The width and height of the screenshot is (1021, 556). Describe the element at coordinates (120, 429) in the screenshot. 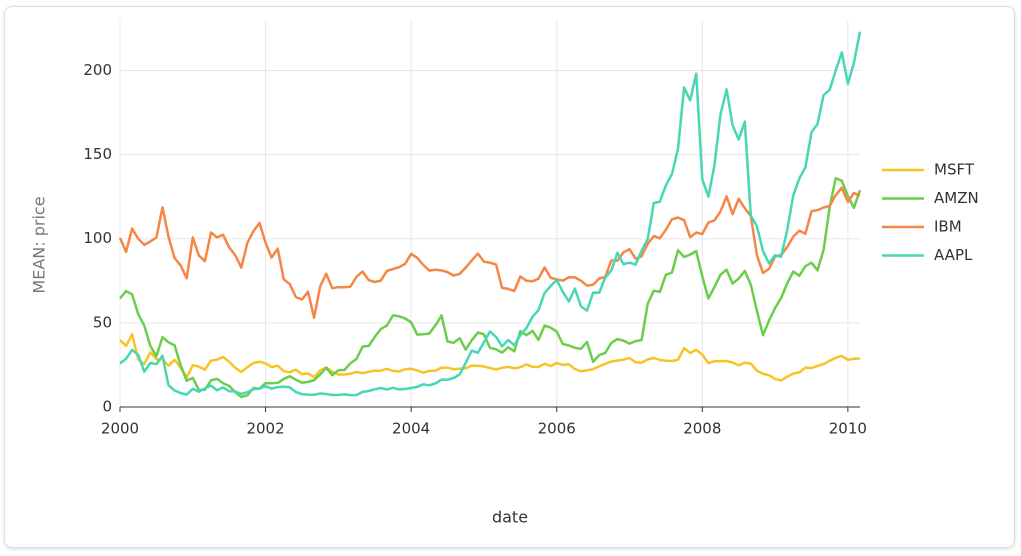

I see `x-tick-label: 2000` at that location.